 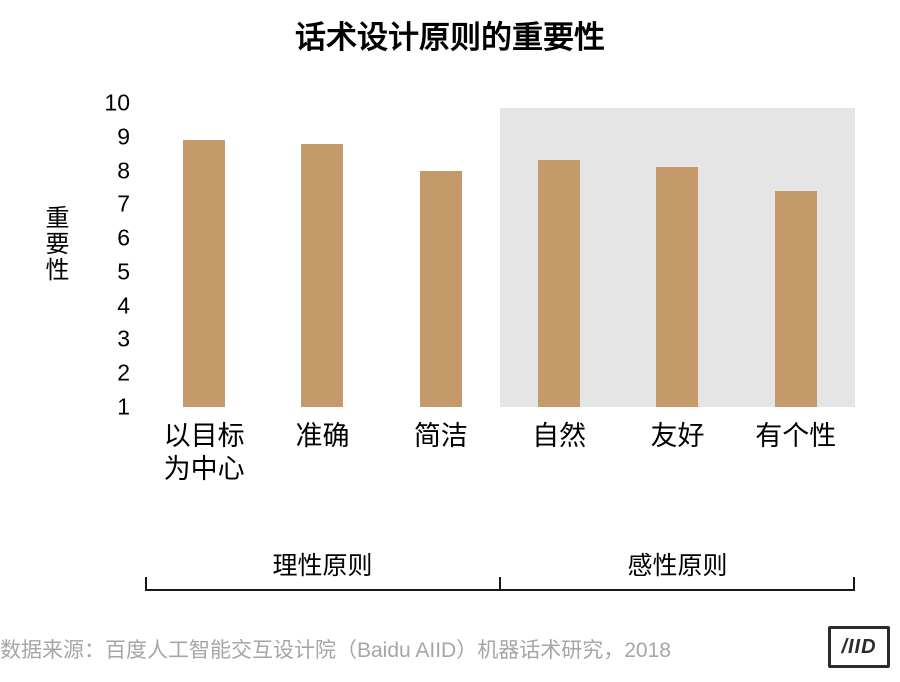 What do you see at coordinates (854, 584) in the screenshot?
I see `bracket-tick-right` at bounding box center [854, 584].